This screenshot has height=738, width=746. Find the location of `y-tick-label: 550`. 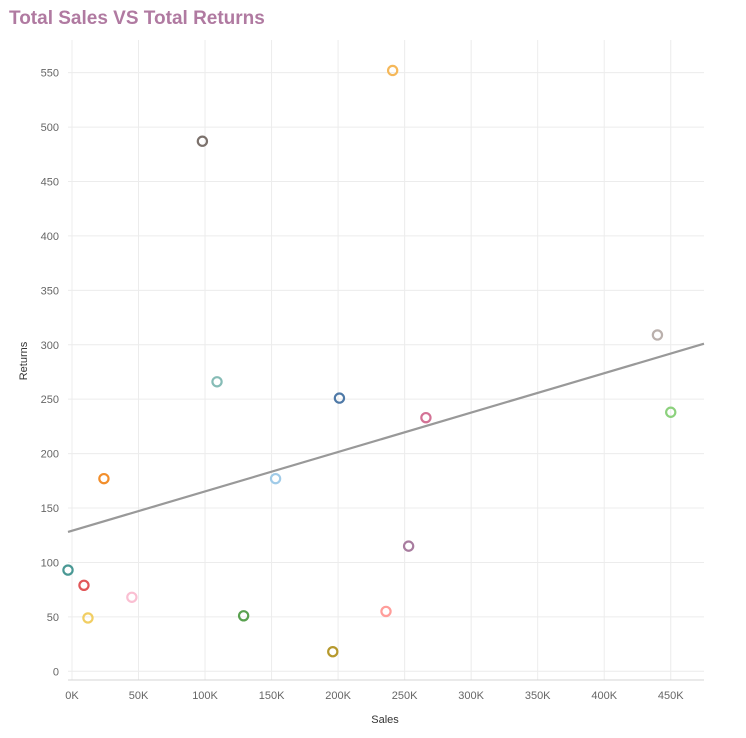

y-tick-label: 550 is located at coordinates (50, 74).